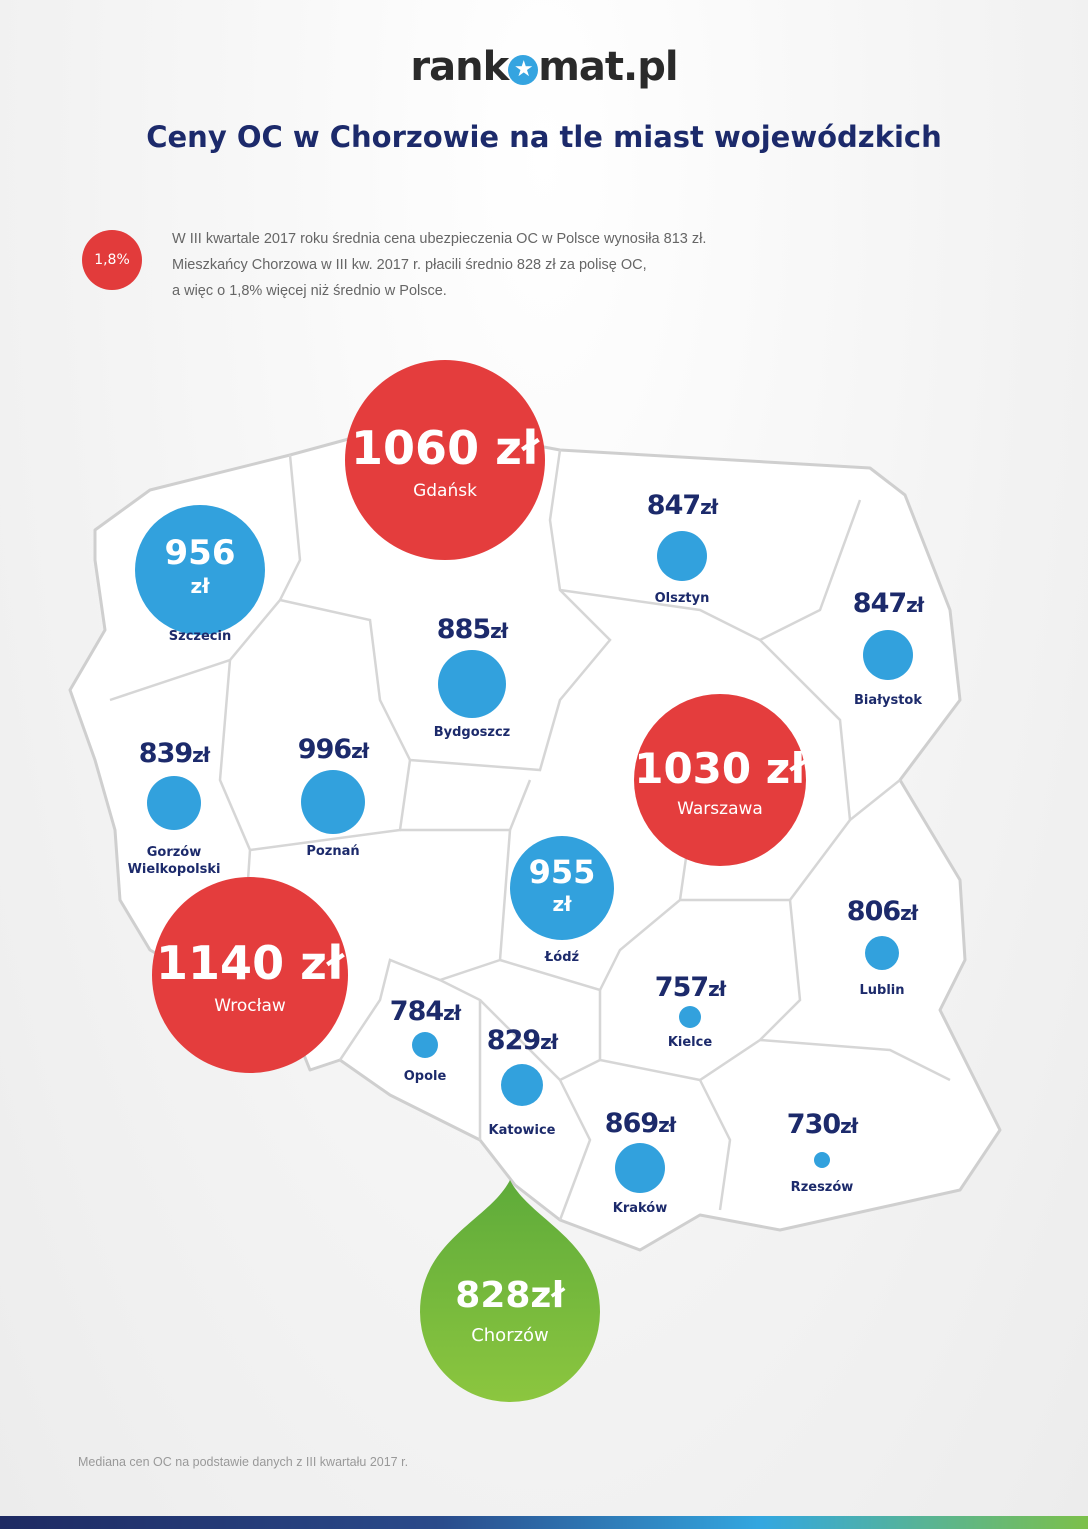  Describe the element at coordinates (333, 749) in the screenshot. I see `city-value: 996zł` at that location.